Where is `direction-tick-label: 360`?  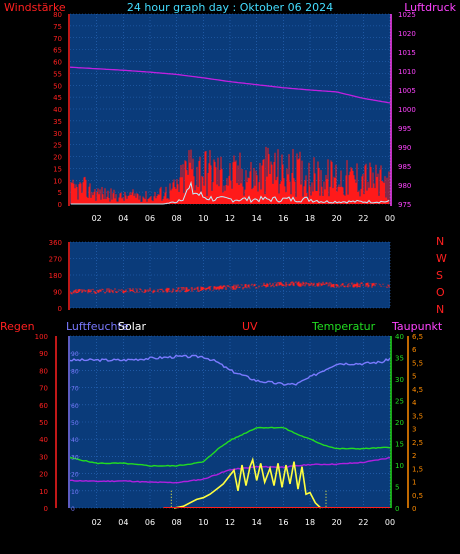 direction-tick-label: 360 is located at coordinates (55, 243).